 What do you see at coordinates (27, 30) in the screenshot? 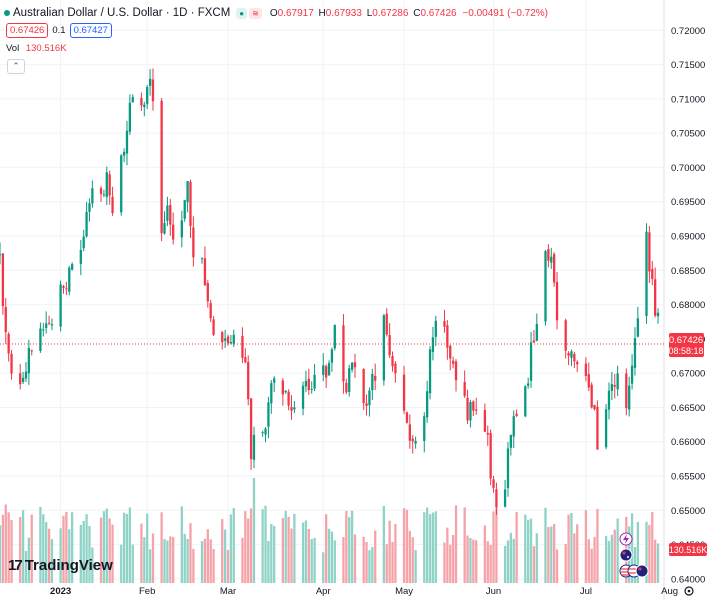
I see `sell-button: 0.67426` at bounding box center [27, 30].